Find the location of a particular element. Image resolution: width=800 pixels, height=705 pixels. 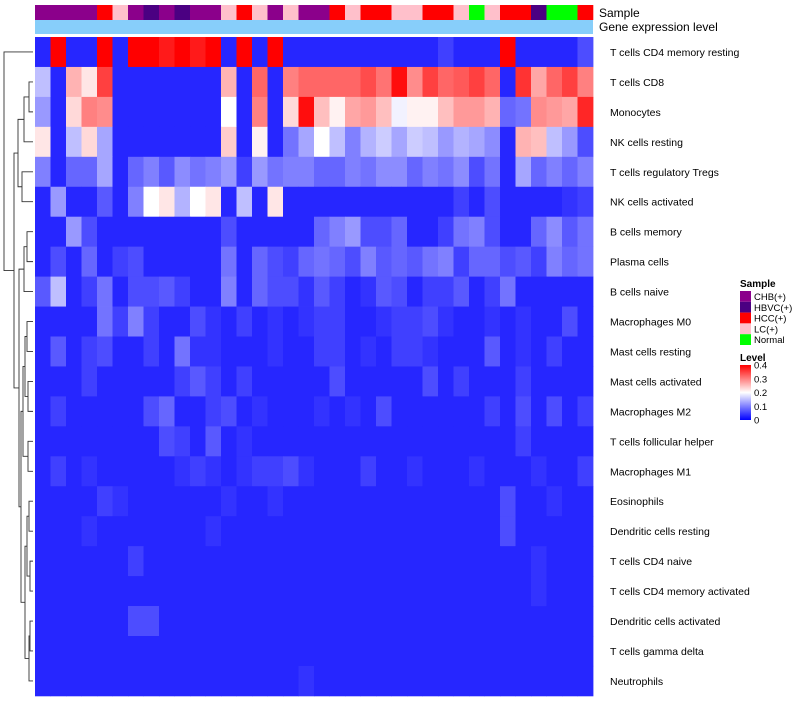

row-label-dendritic-cells-resting: Dendritic cells resting is located at coordinates (660, 532).